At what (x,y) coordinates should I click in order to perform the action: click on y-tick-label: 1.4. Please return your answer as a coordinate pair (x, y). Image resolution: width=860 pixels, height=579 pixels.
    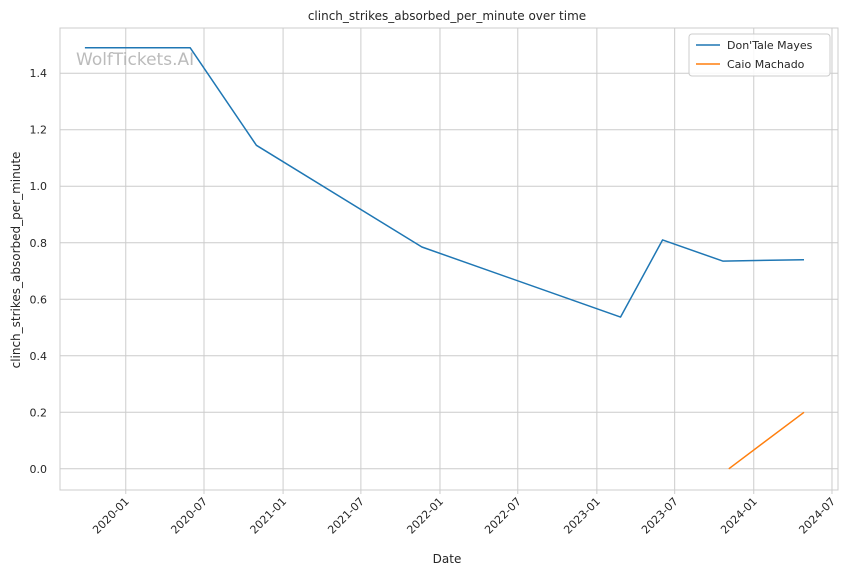
    Looking at the image, I should click on (39, 73).